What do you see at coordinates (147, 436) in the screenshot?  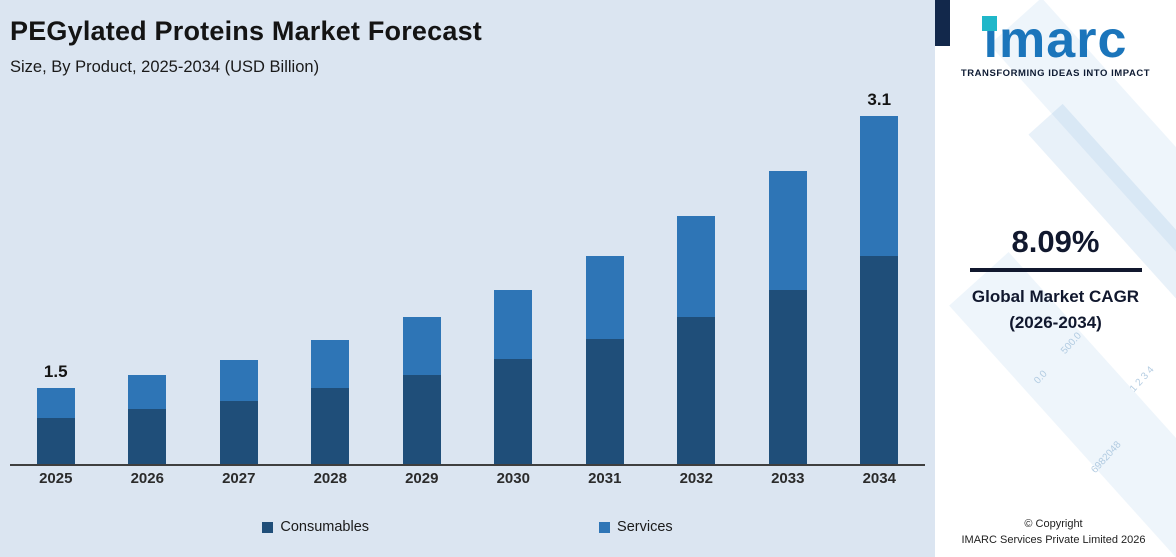 I see `consumables-segment-2026` at bounding box center [147, 436].